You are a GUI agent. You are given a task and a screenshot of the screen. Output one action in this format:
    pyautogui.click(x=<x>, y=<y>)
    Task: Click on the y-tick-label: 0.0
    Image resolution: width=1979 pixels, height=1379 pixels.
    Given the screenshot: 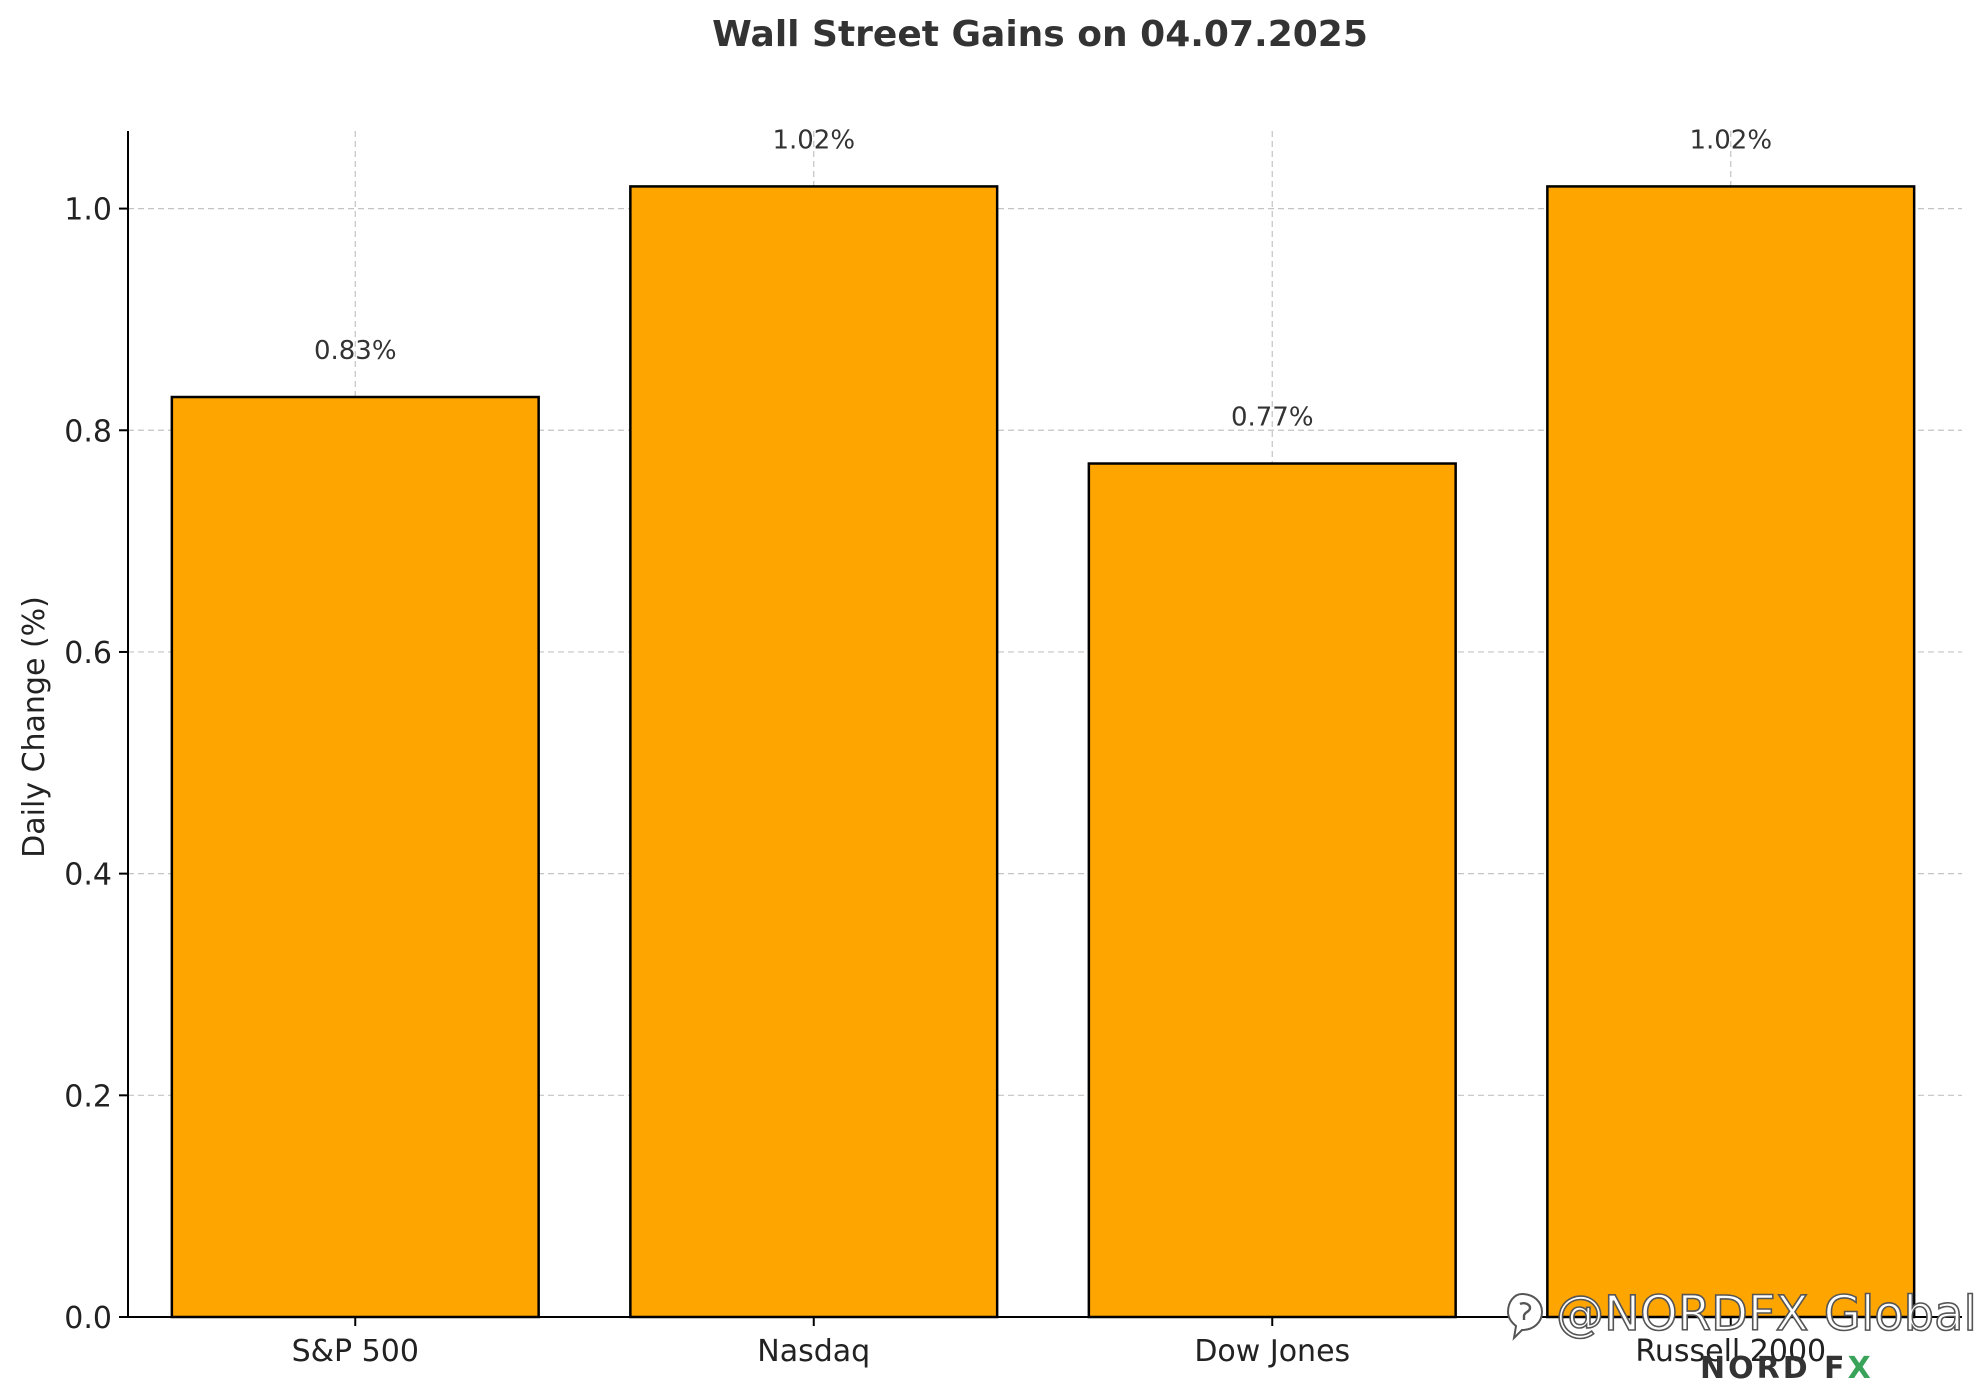 What is the action you would take?
    pyautogui.click(x=88, y=1318)
    